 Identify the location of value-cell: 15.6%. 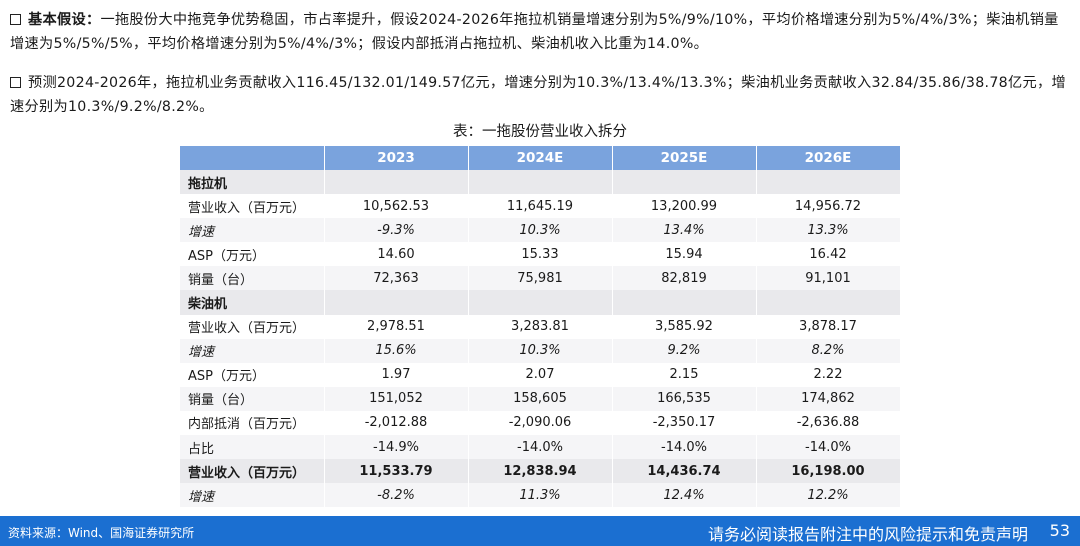
(396, 350).